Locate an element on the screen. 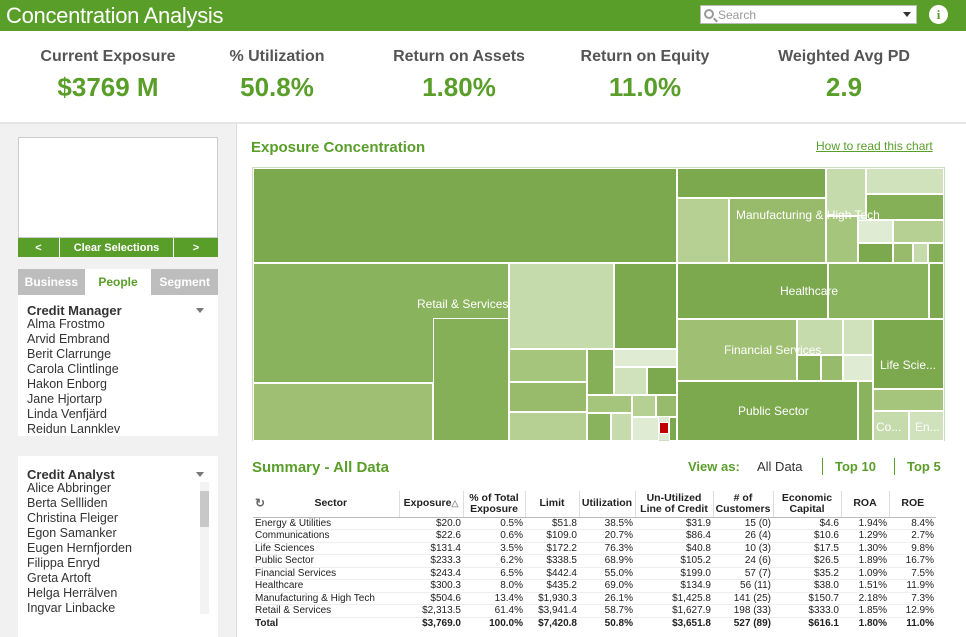 This screenshot has width=966, height=637. tab-people: People is located at coordinates (118, 282).